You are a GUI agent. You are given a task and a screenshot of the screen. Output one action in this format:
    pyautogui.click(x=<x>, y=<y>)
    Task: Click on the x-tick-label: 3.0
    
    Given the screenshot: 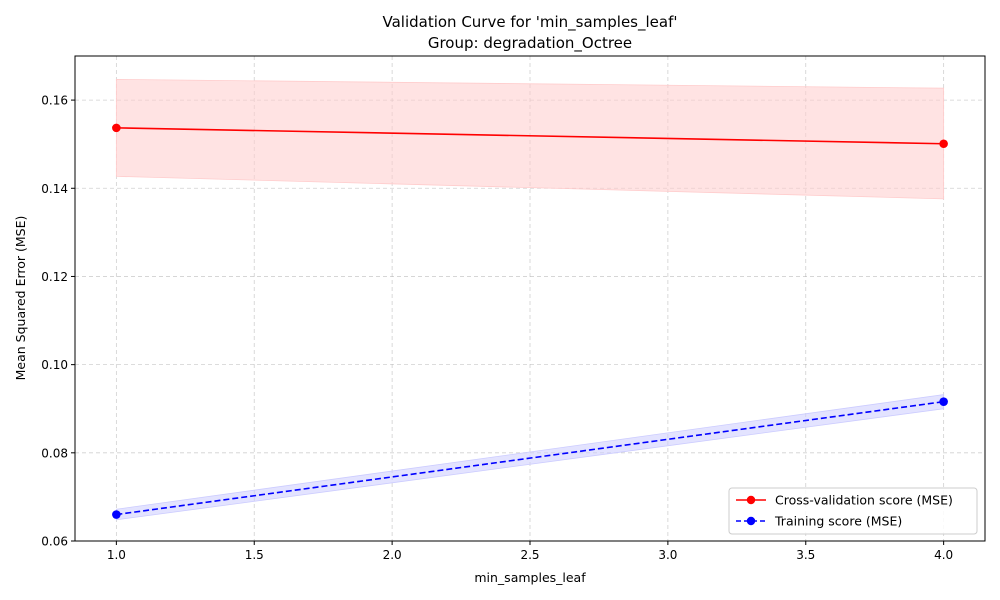 What is the action you would take?
    pyautogui.click(x=667, y=555)
    